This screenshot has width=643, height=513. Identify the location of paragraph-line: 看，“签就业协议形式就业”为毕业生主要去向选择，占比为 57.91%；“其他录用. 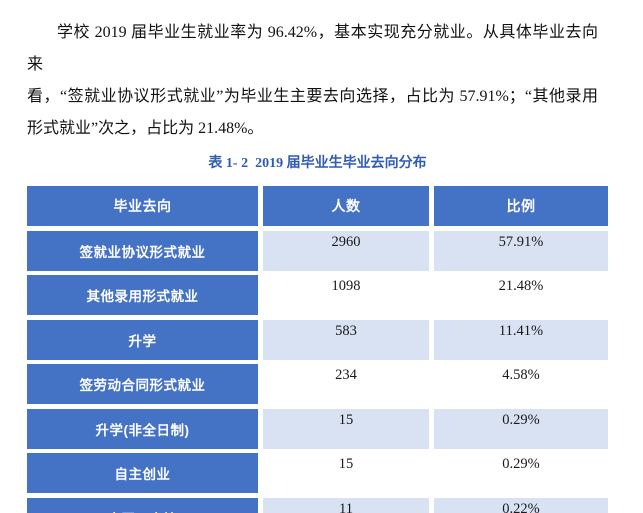
(312, 96).